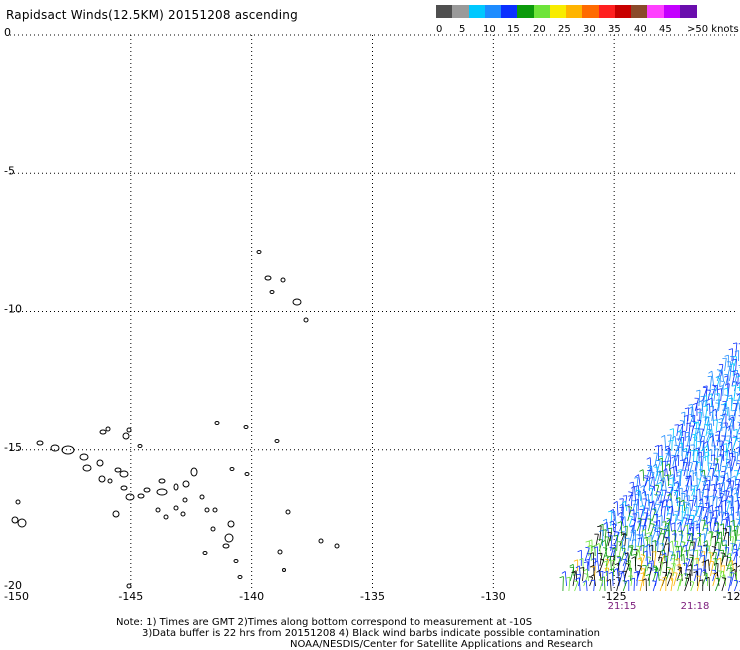  I want to click on x-axis-labels: -150 -145 -140 -135 -130 -125 -120, so click(372, 596).